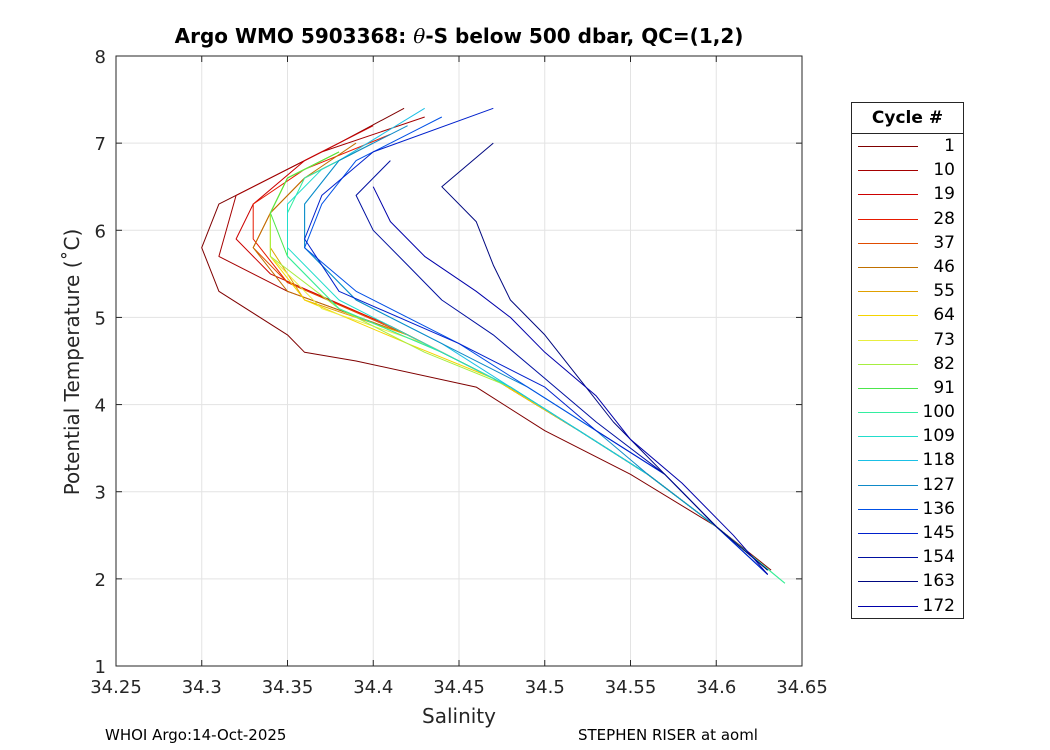 The width and height of the screenshot is (1050, 750). What do you see at coordinates (938, 436) in the screenshot?
I see `legend-label: 109` at bounding box center [938, 436].